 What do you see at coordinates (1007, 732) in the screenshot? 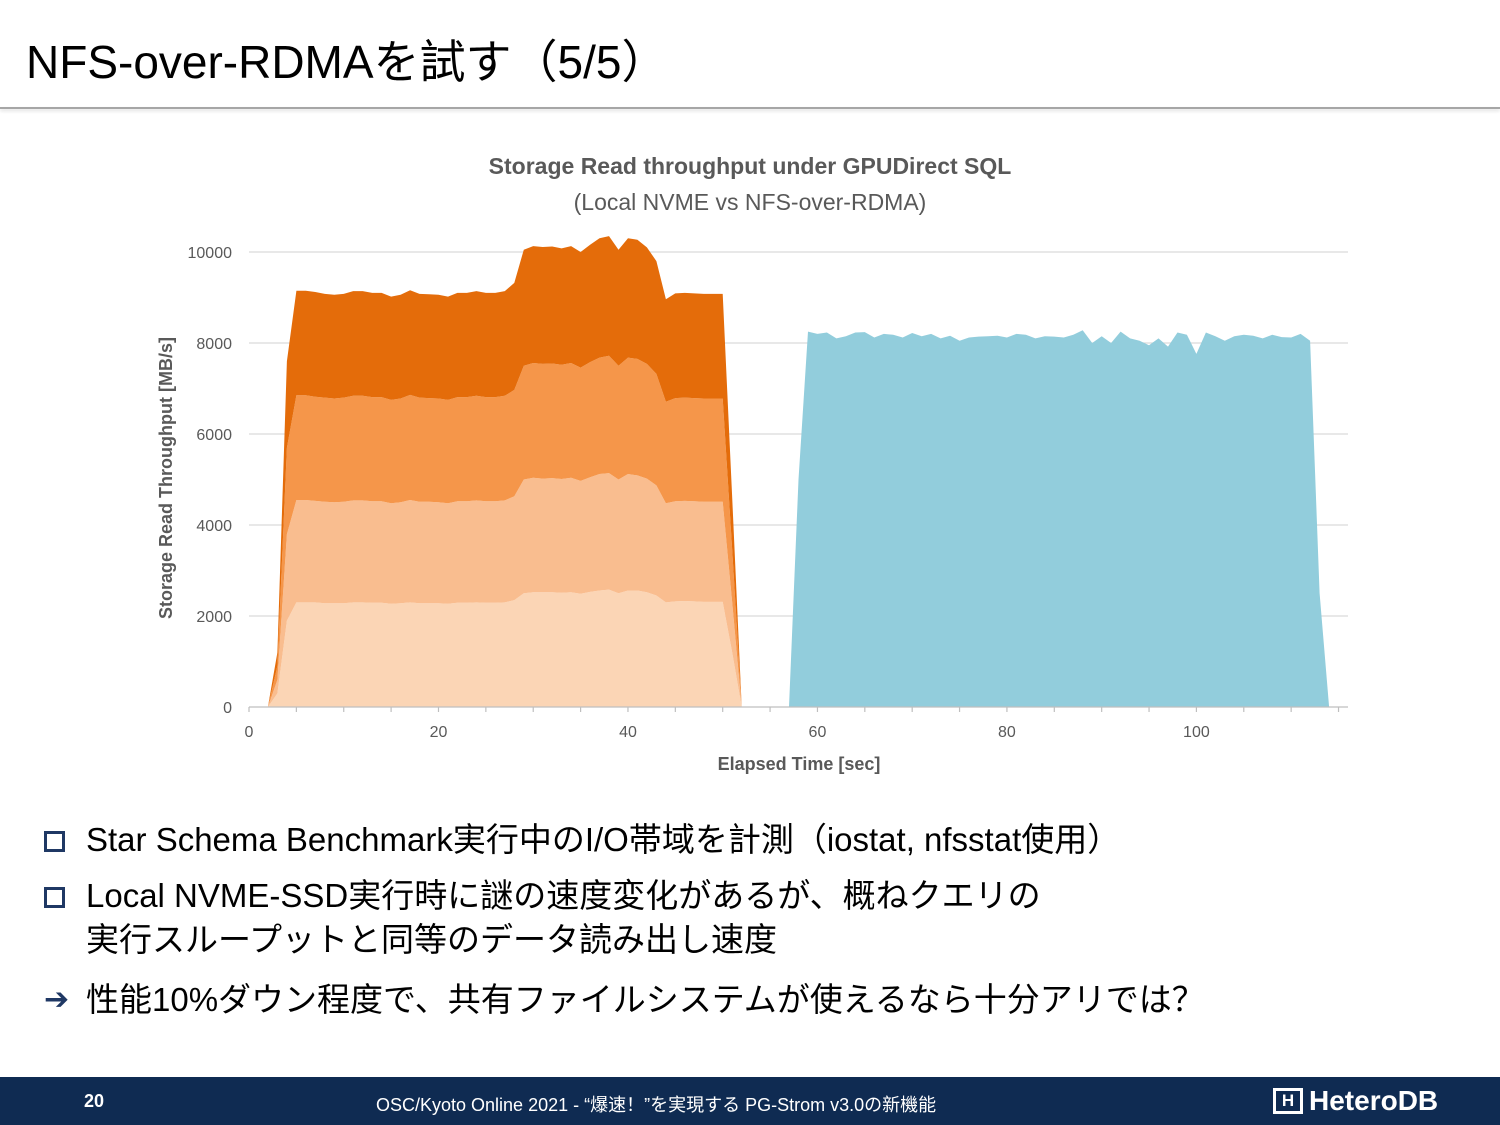
I see `x-tick-label: 80` at bounding box center [1007, 732].